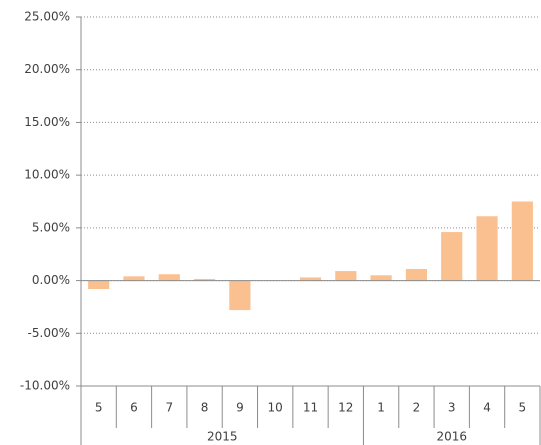  Describe the element at coordinates (275, 408) in the screenshot. I see `x-tick-label: 10` at that location.